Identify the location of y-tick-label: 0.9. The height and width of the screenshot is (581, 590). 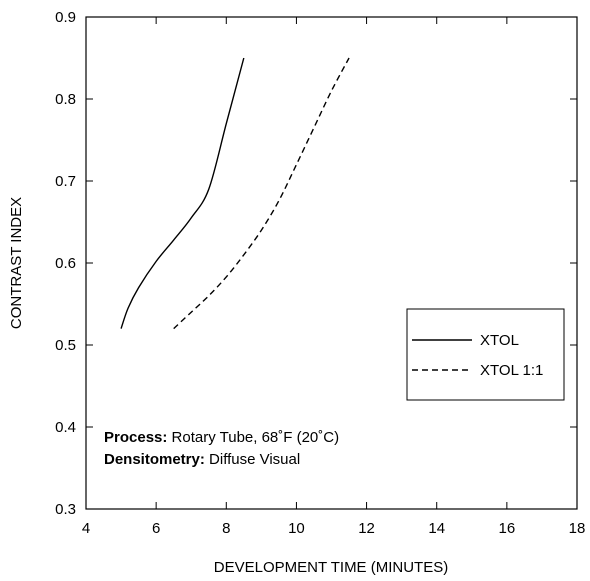
(65, 17).